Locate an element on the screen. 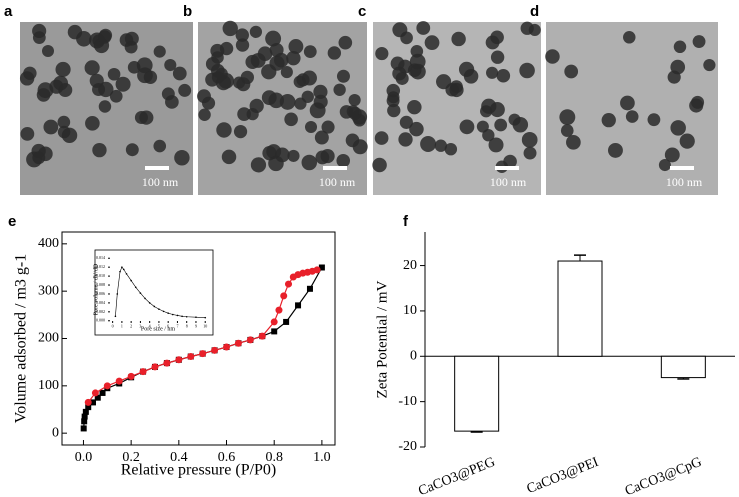 The width and height of the screenshot is (739, 497). x-axis-label: Pore size / nm is located at coordinates (158, 329).